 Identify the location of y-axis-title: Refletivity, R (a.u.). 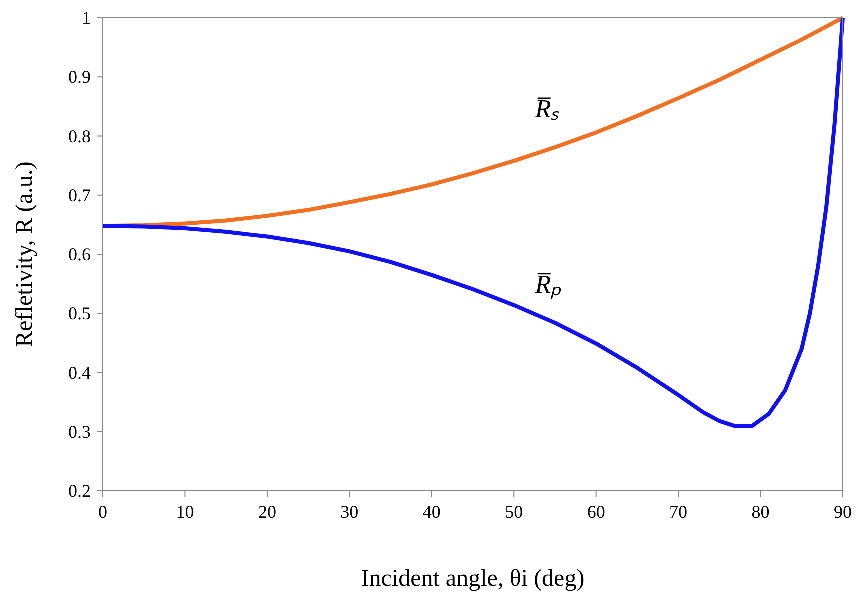
(25, 255).